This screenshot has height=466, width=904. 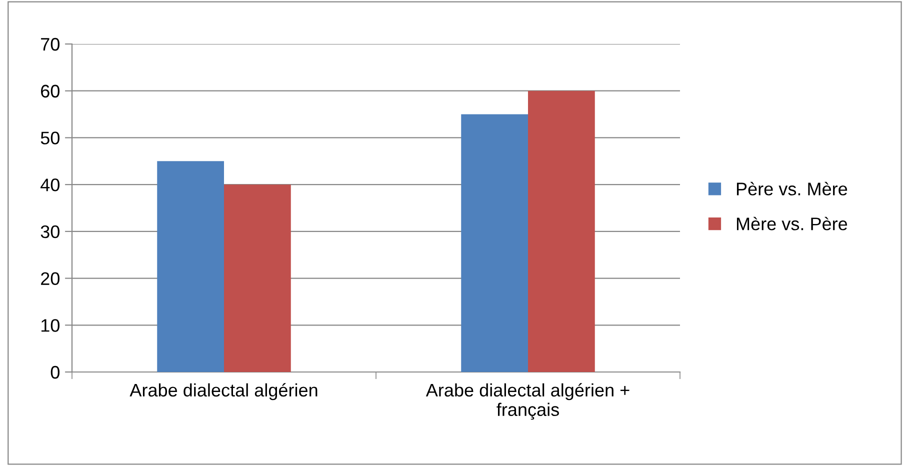 I want to click on y-tick-label: 10, so click(x=50, y=325).